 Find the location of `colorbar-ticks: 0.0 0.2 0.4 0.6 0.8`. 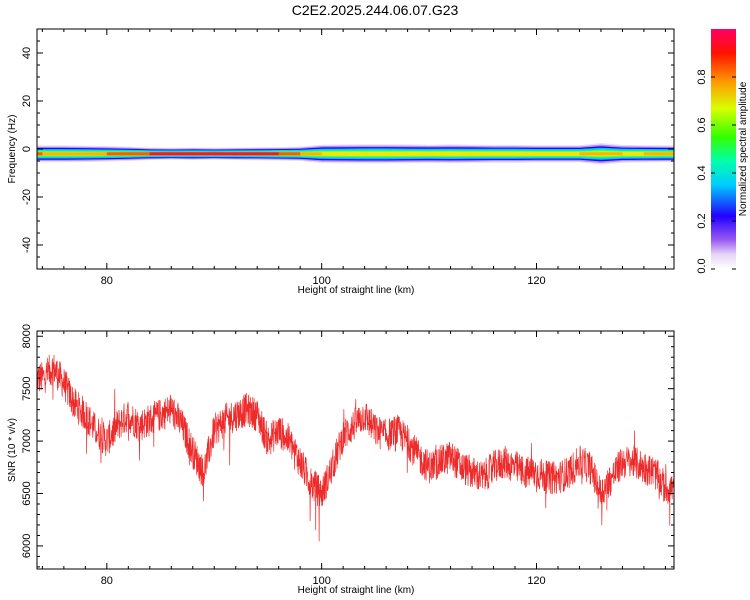

colorbar-ticks: 0.0 0.2 0.4 0.6 0.8 is located at coordinates (716, 171).